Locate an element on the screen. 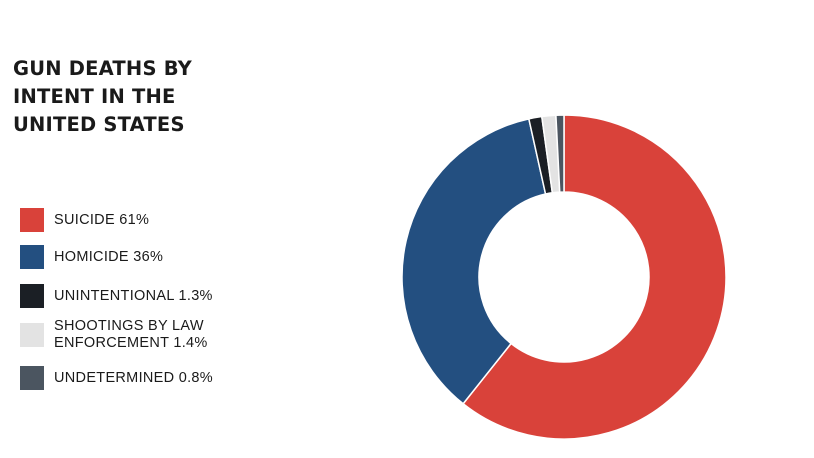  legend-item-homicide: HOMICIDE 36% is located at coordinates (91, 257).